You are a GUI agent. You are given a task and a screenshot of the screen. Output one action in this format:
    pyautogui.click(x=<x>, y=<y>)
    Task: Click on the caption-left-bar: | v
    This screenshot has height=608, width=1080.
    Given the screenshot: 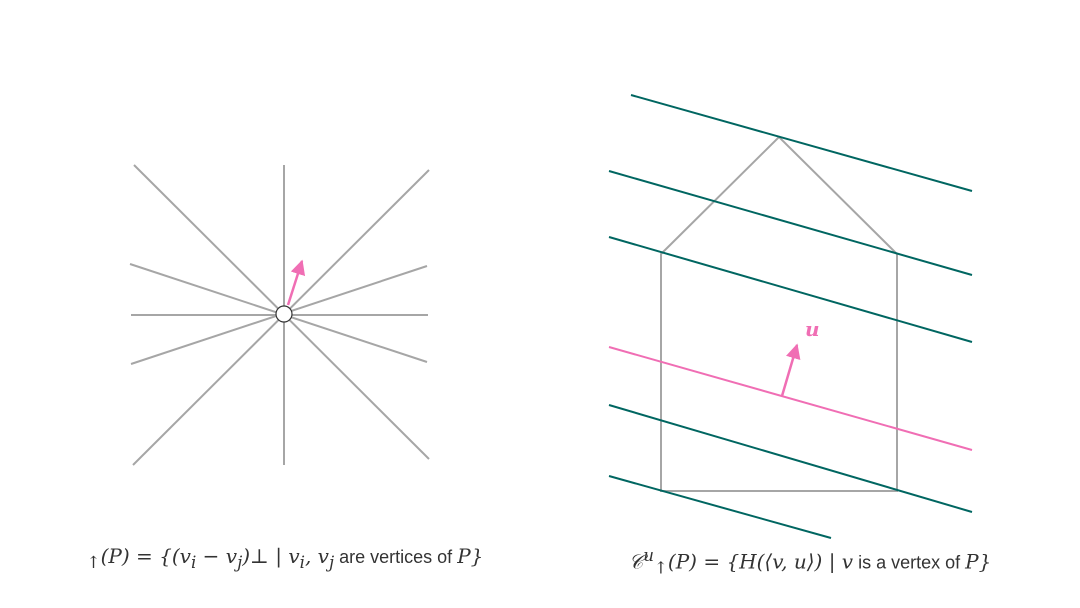 What is the action you would take?
    pyautogui.click(x=284, y=556)
    